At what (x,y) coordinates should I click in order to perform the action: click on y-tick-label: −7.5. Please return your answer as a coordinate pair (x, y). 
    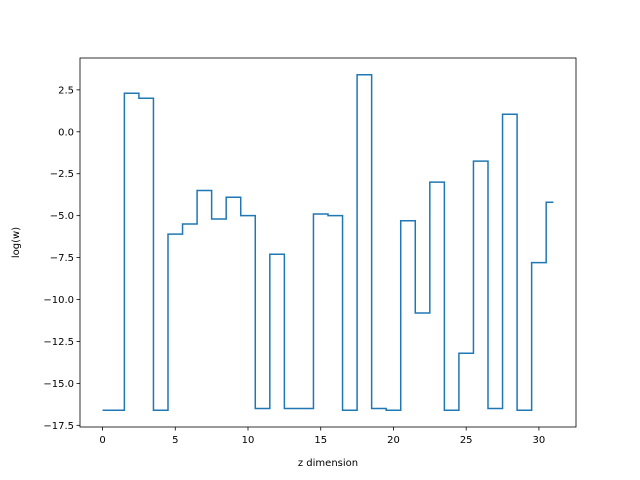
    Looking at the image, I should click on (62, 258).